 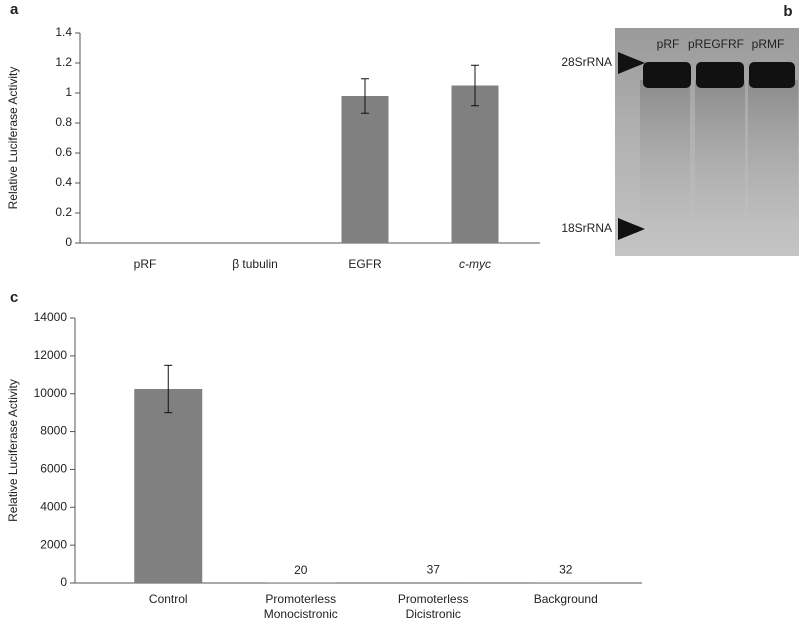 What do you see at coordinates (145, 264) in the screenshot?
I see `x-tick-label: pRF` at bounding box center [145, 264].